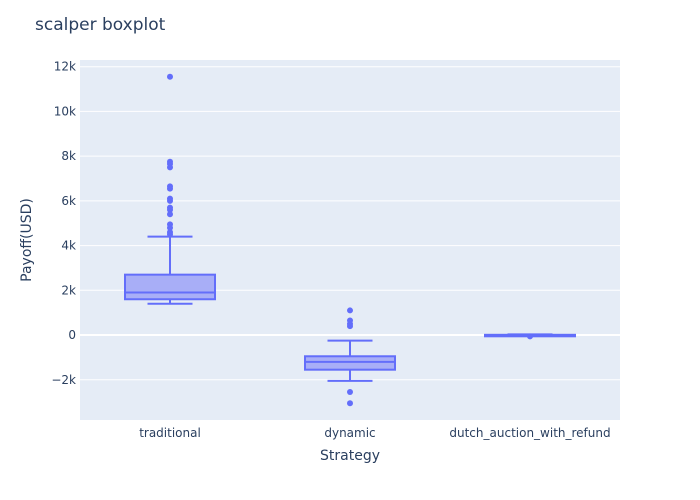 The height and width of the screenshot is (500, 700). Describe the element at coordinates (68, 246) in the screenshot. I see `y-tick-label: 4k` at that location.